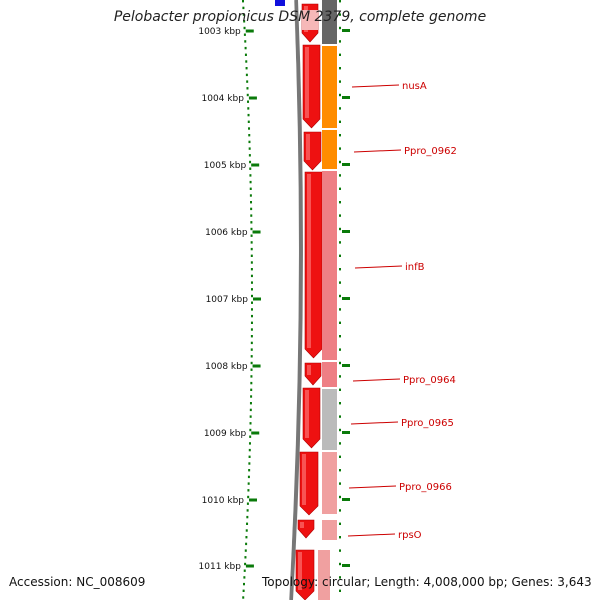 The width and height of the screenshot is (600, 600). What do you see at coordinates (226, 233) in the screenshot?
I see `scale-label: 1006 kbp` at bounding box center [226, 233].